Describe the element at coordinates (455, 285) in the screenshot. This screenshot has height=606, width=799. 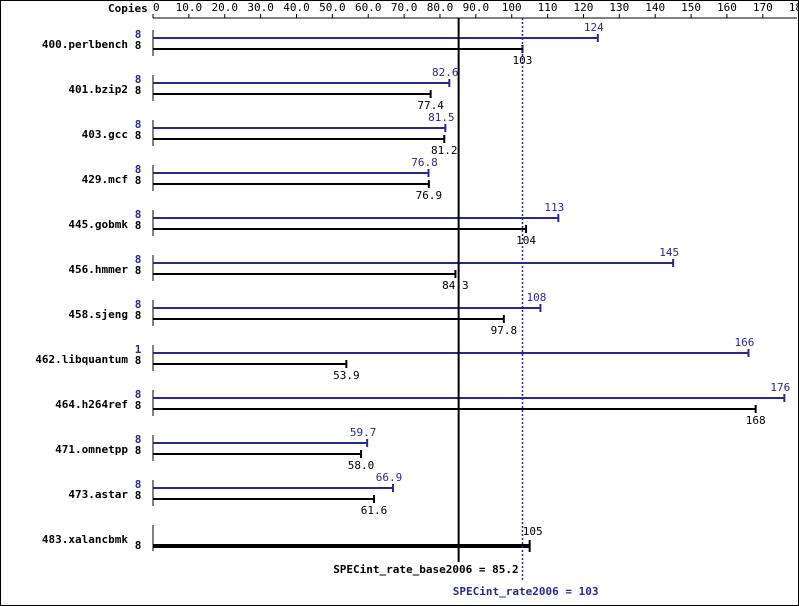
I see `value-label: 84.3` at that location.